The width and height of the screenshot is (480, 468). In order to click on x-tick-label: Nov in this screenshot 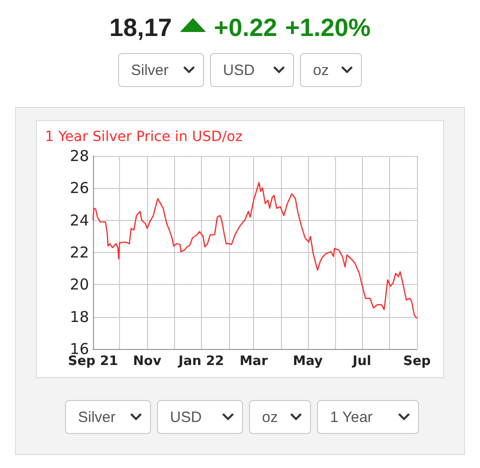, I will do `click(147, 361)`.